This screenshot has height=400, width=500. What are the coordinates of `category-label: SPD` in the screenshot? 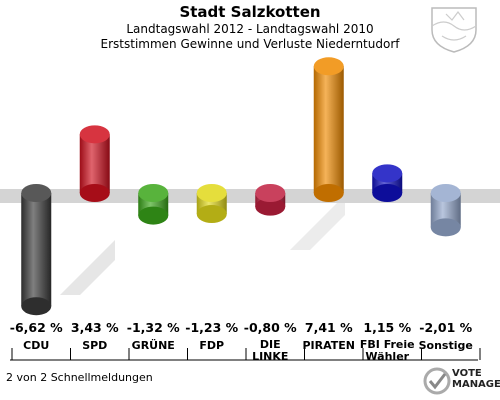 It's located at (95, 346).